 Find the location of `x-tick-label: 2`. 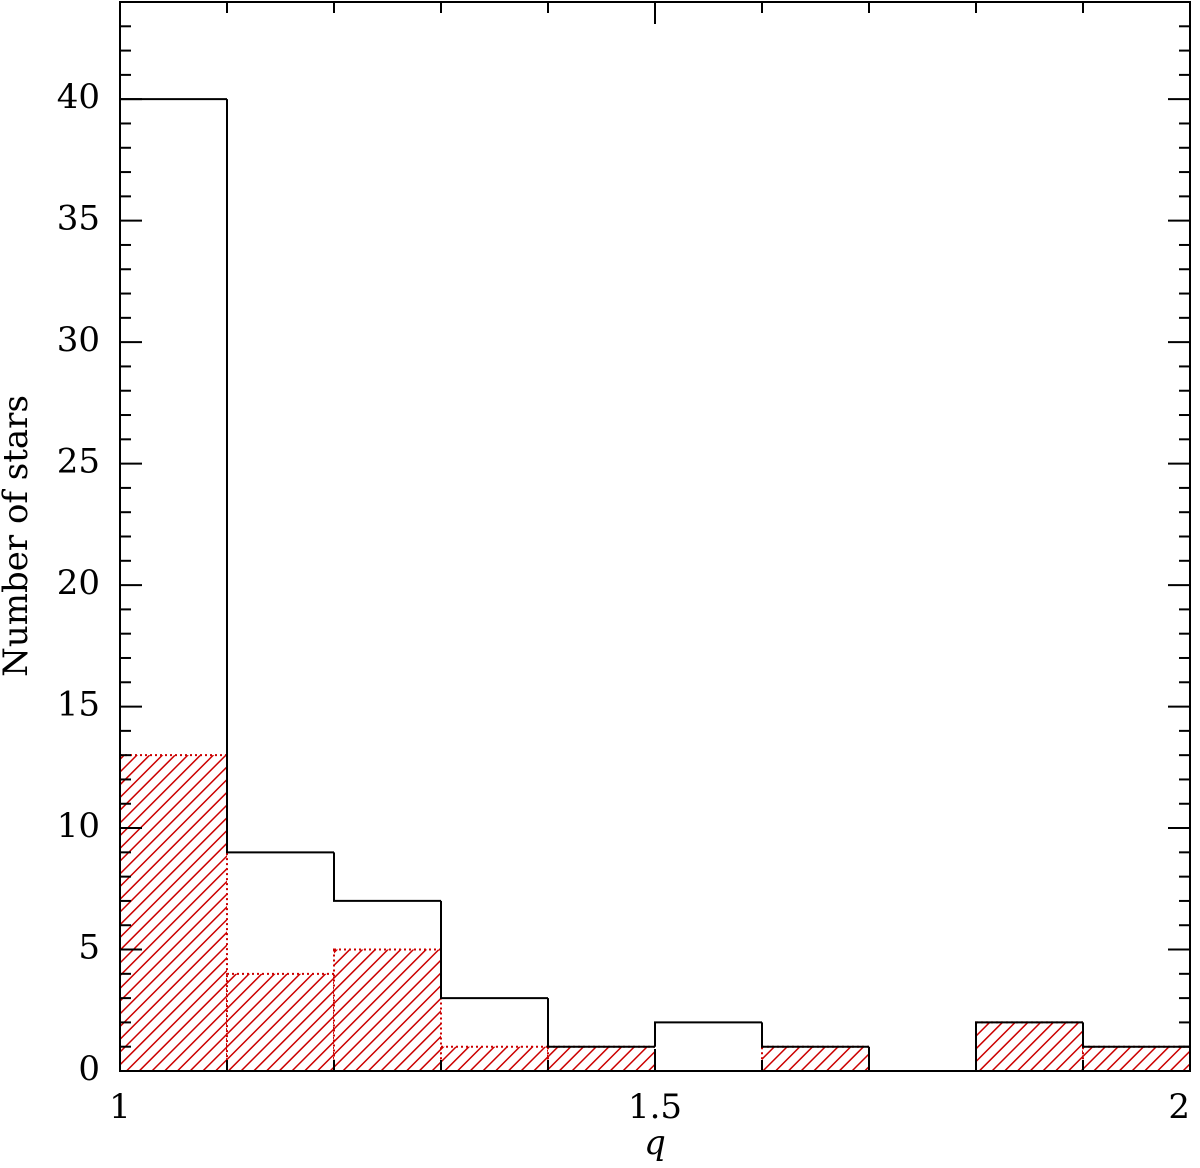

x-tick-label: 2 is located at coordinates (1179, 1107).